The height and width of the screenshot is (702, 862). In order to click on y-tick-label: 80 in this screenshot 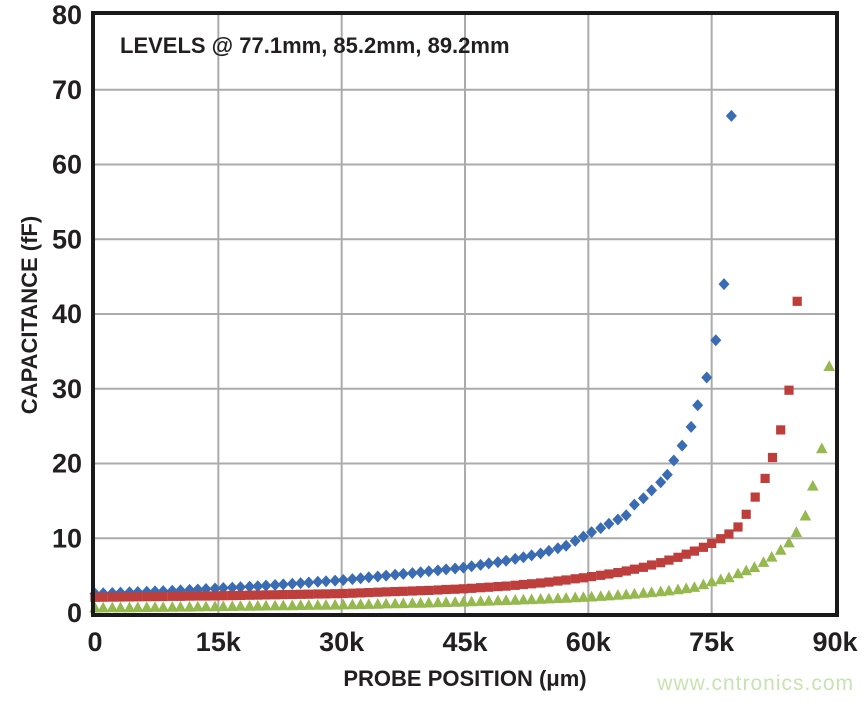, I will do `click(67, 15)`.